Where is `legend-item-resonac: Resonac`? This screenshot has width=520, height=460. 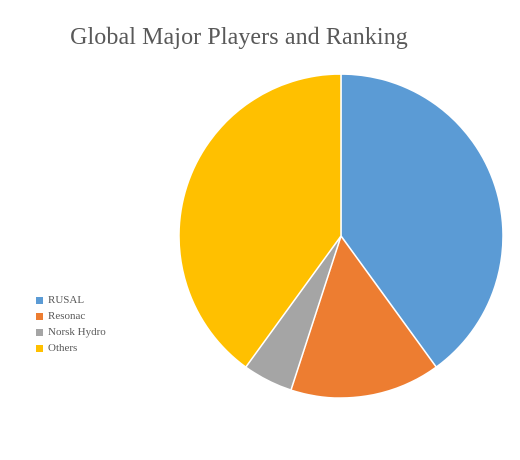 legend-item-resonac: Resonac is located at coordinates (71, 316).